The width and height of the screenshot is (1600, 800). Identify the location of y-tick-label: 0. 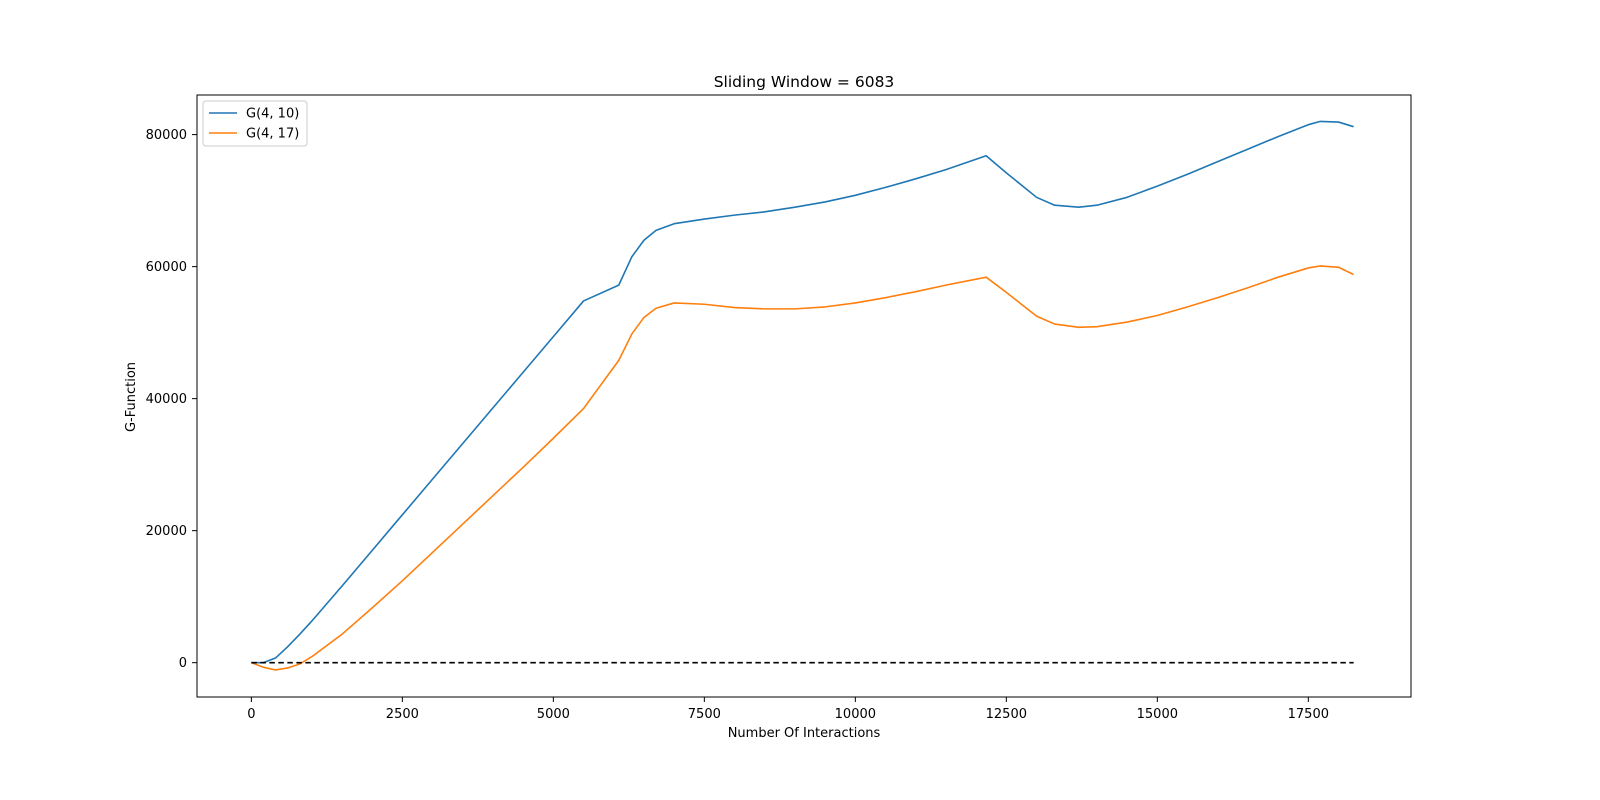
(183, 663).